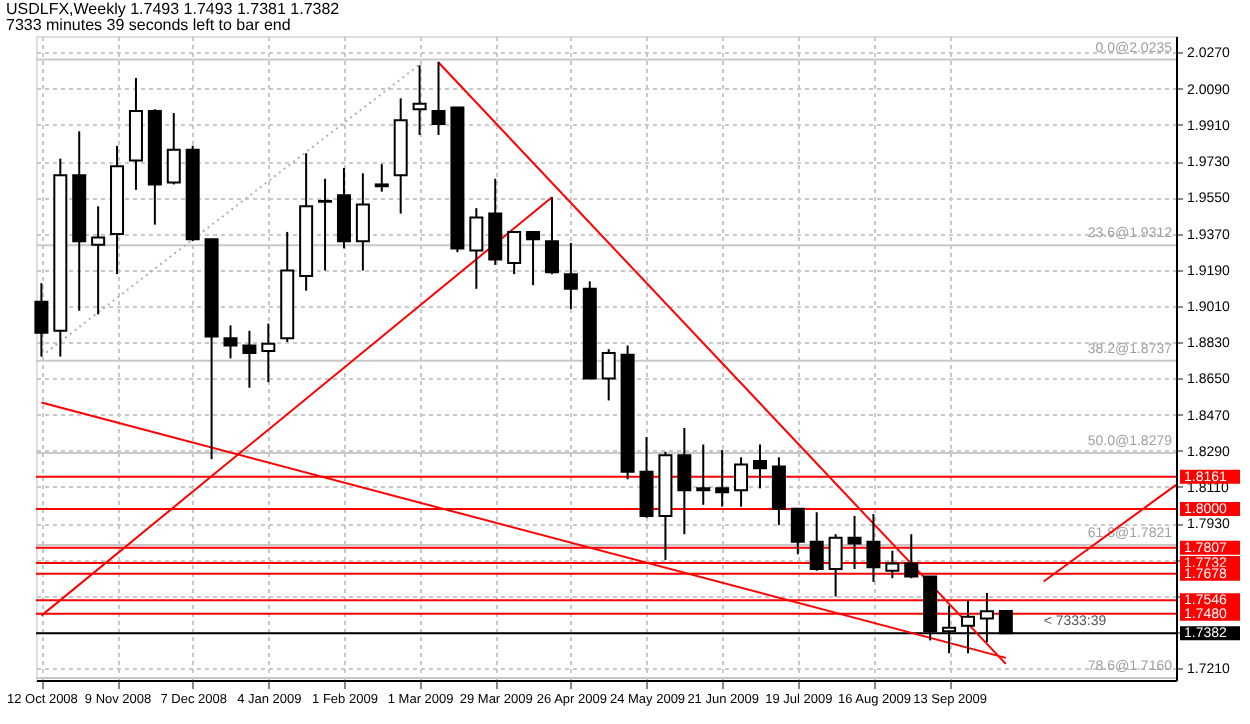 The image size is (1250, 724). I want to click on chart-subtitle: 7333 minutes 39 seconds left to bar end, so click(148, 25).